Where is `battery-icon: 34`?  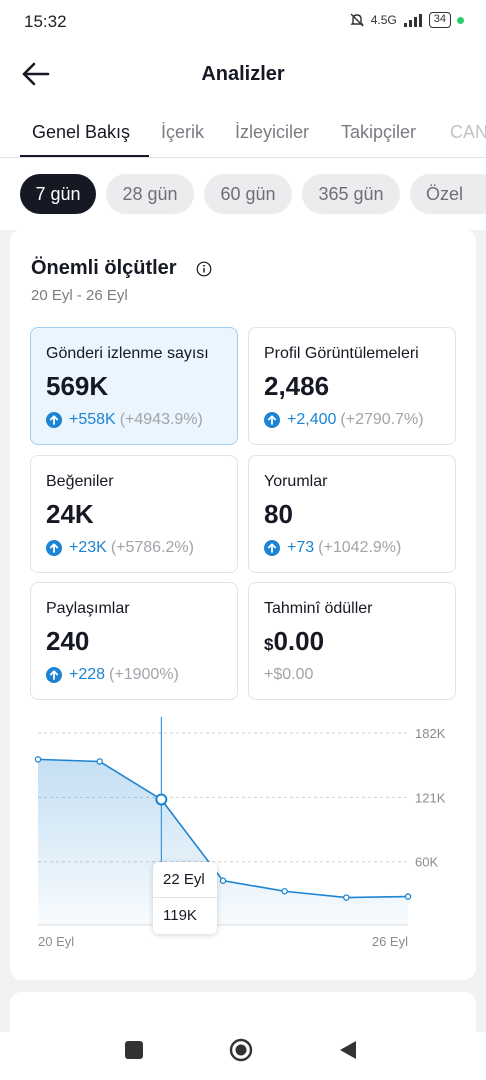
battery-icon: 34 is located at coordinates (439, 20).